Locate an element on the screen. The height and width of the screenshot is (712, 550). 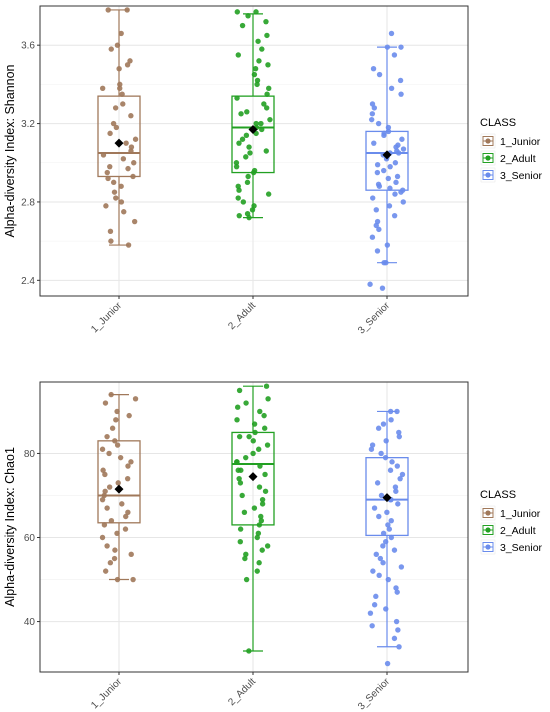
y-tick-label: 80 is located at coordinates (30, 454).